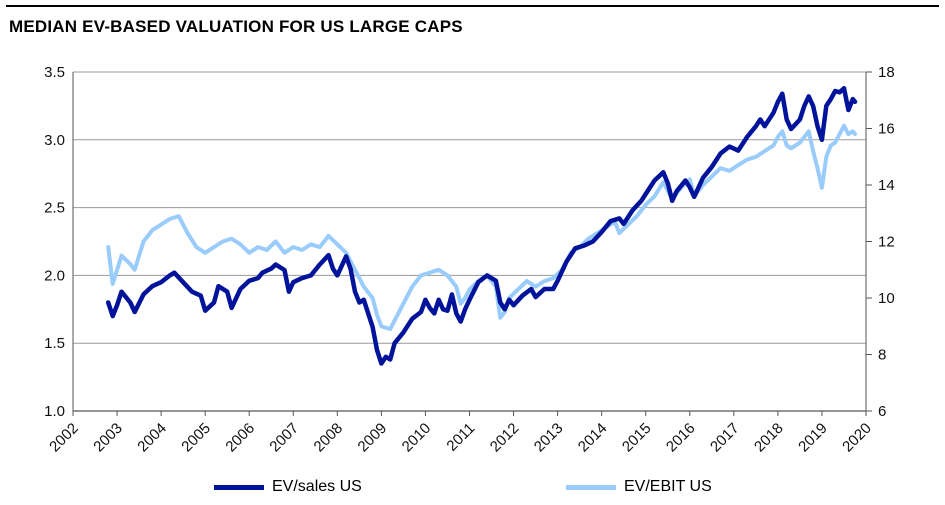 This screenshot has width=945, height=505. I want to click on x-tick-label: 2002, so click(64, 438).